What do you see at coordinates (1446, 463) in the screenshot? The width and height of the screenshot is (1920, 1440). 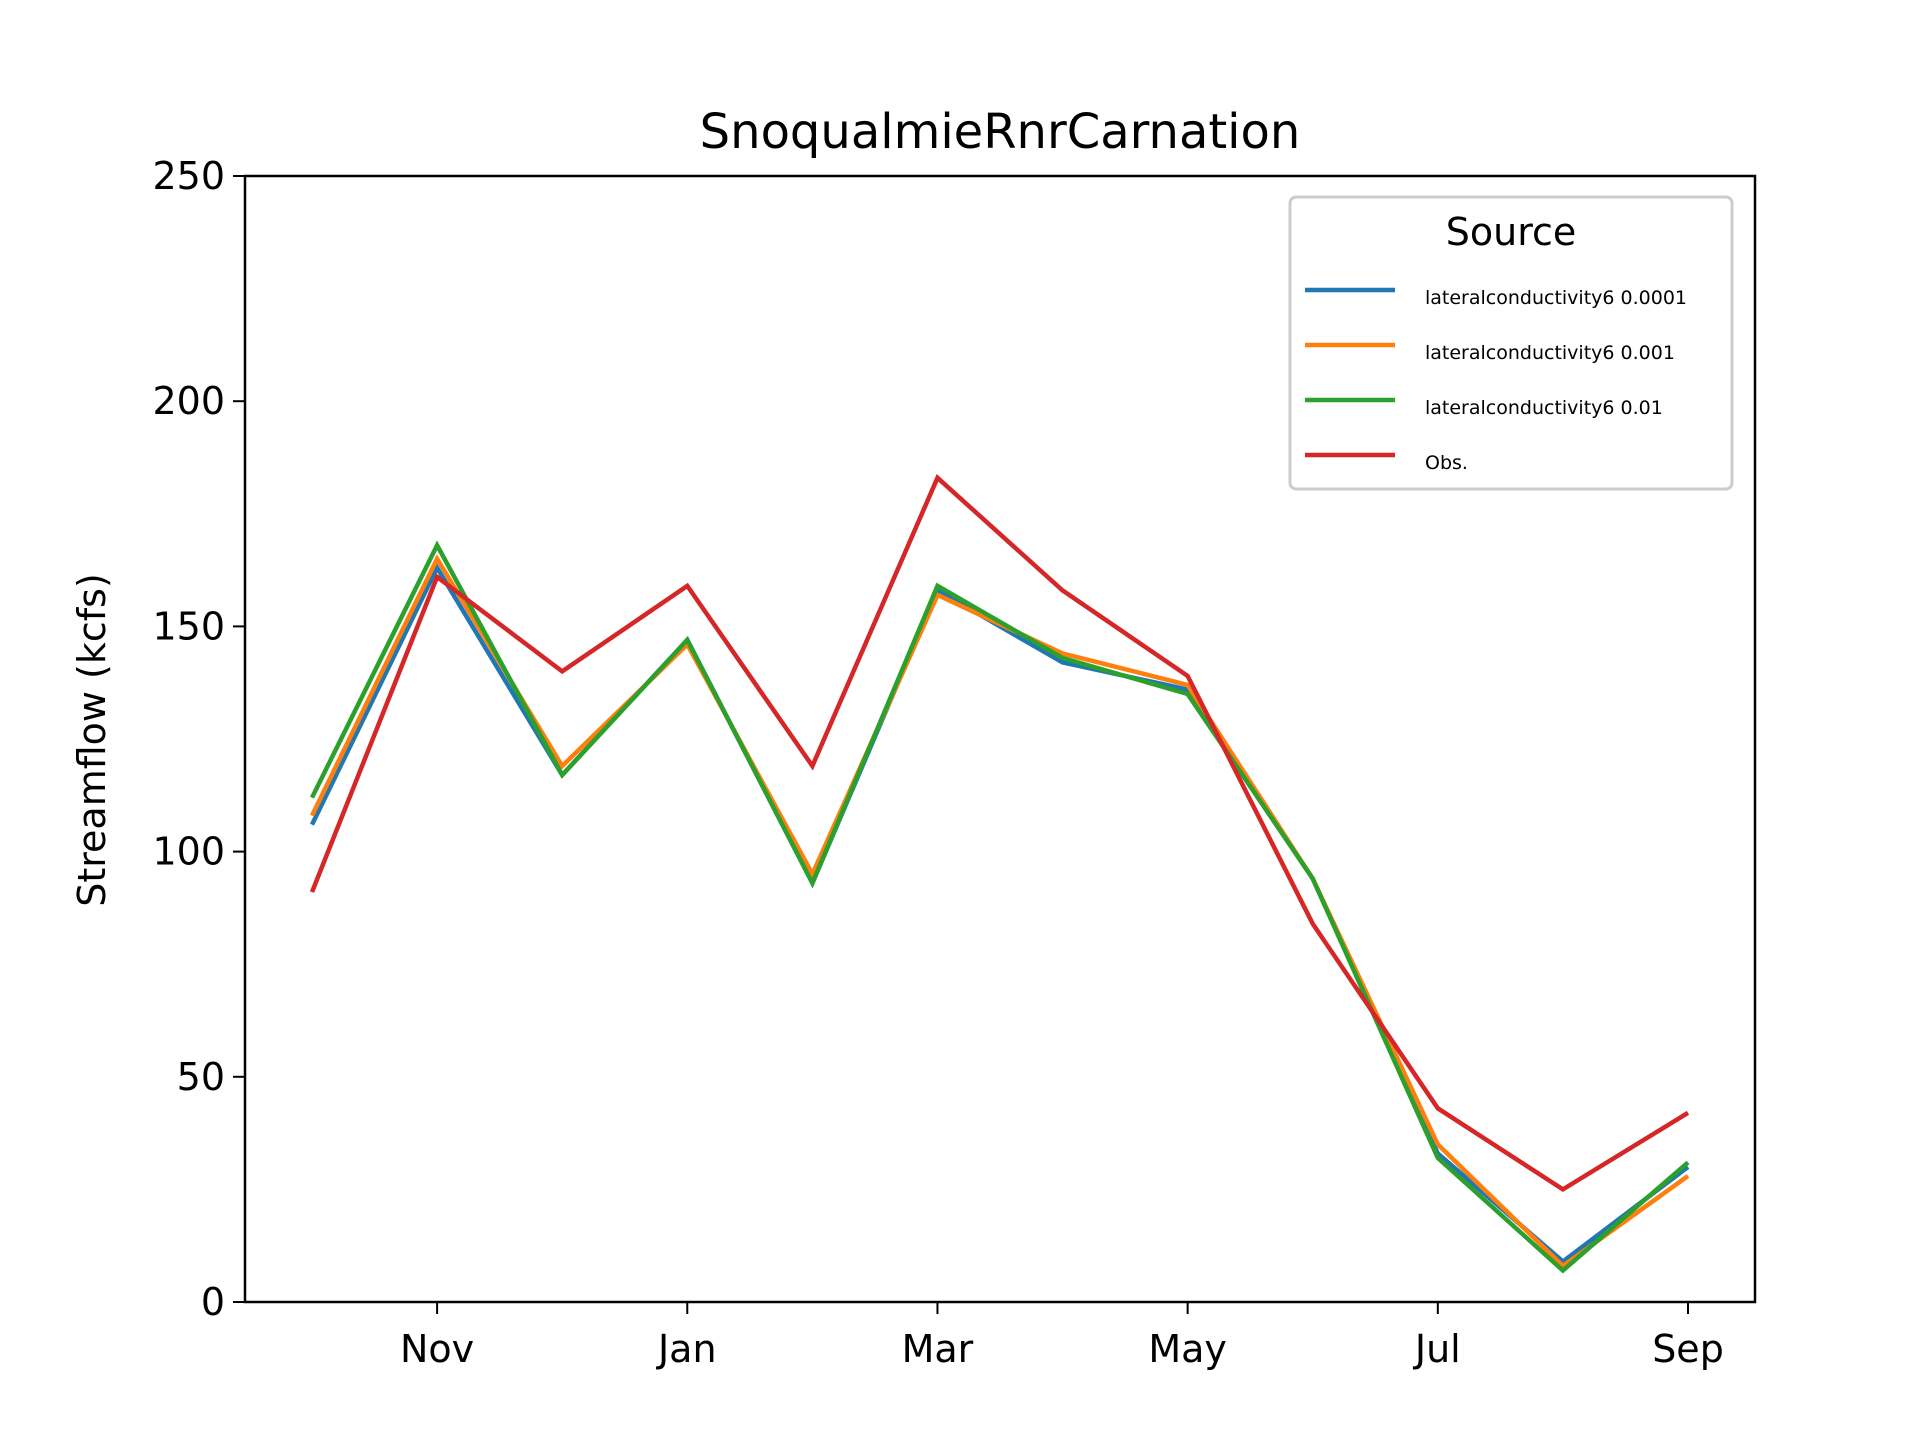 I see `legend-label-3: Obs.` at bounding box center [1446, 463].